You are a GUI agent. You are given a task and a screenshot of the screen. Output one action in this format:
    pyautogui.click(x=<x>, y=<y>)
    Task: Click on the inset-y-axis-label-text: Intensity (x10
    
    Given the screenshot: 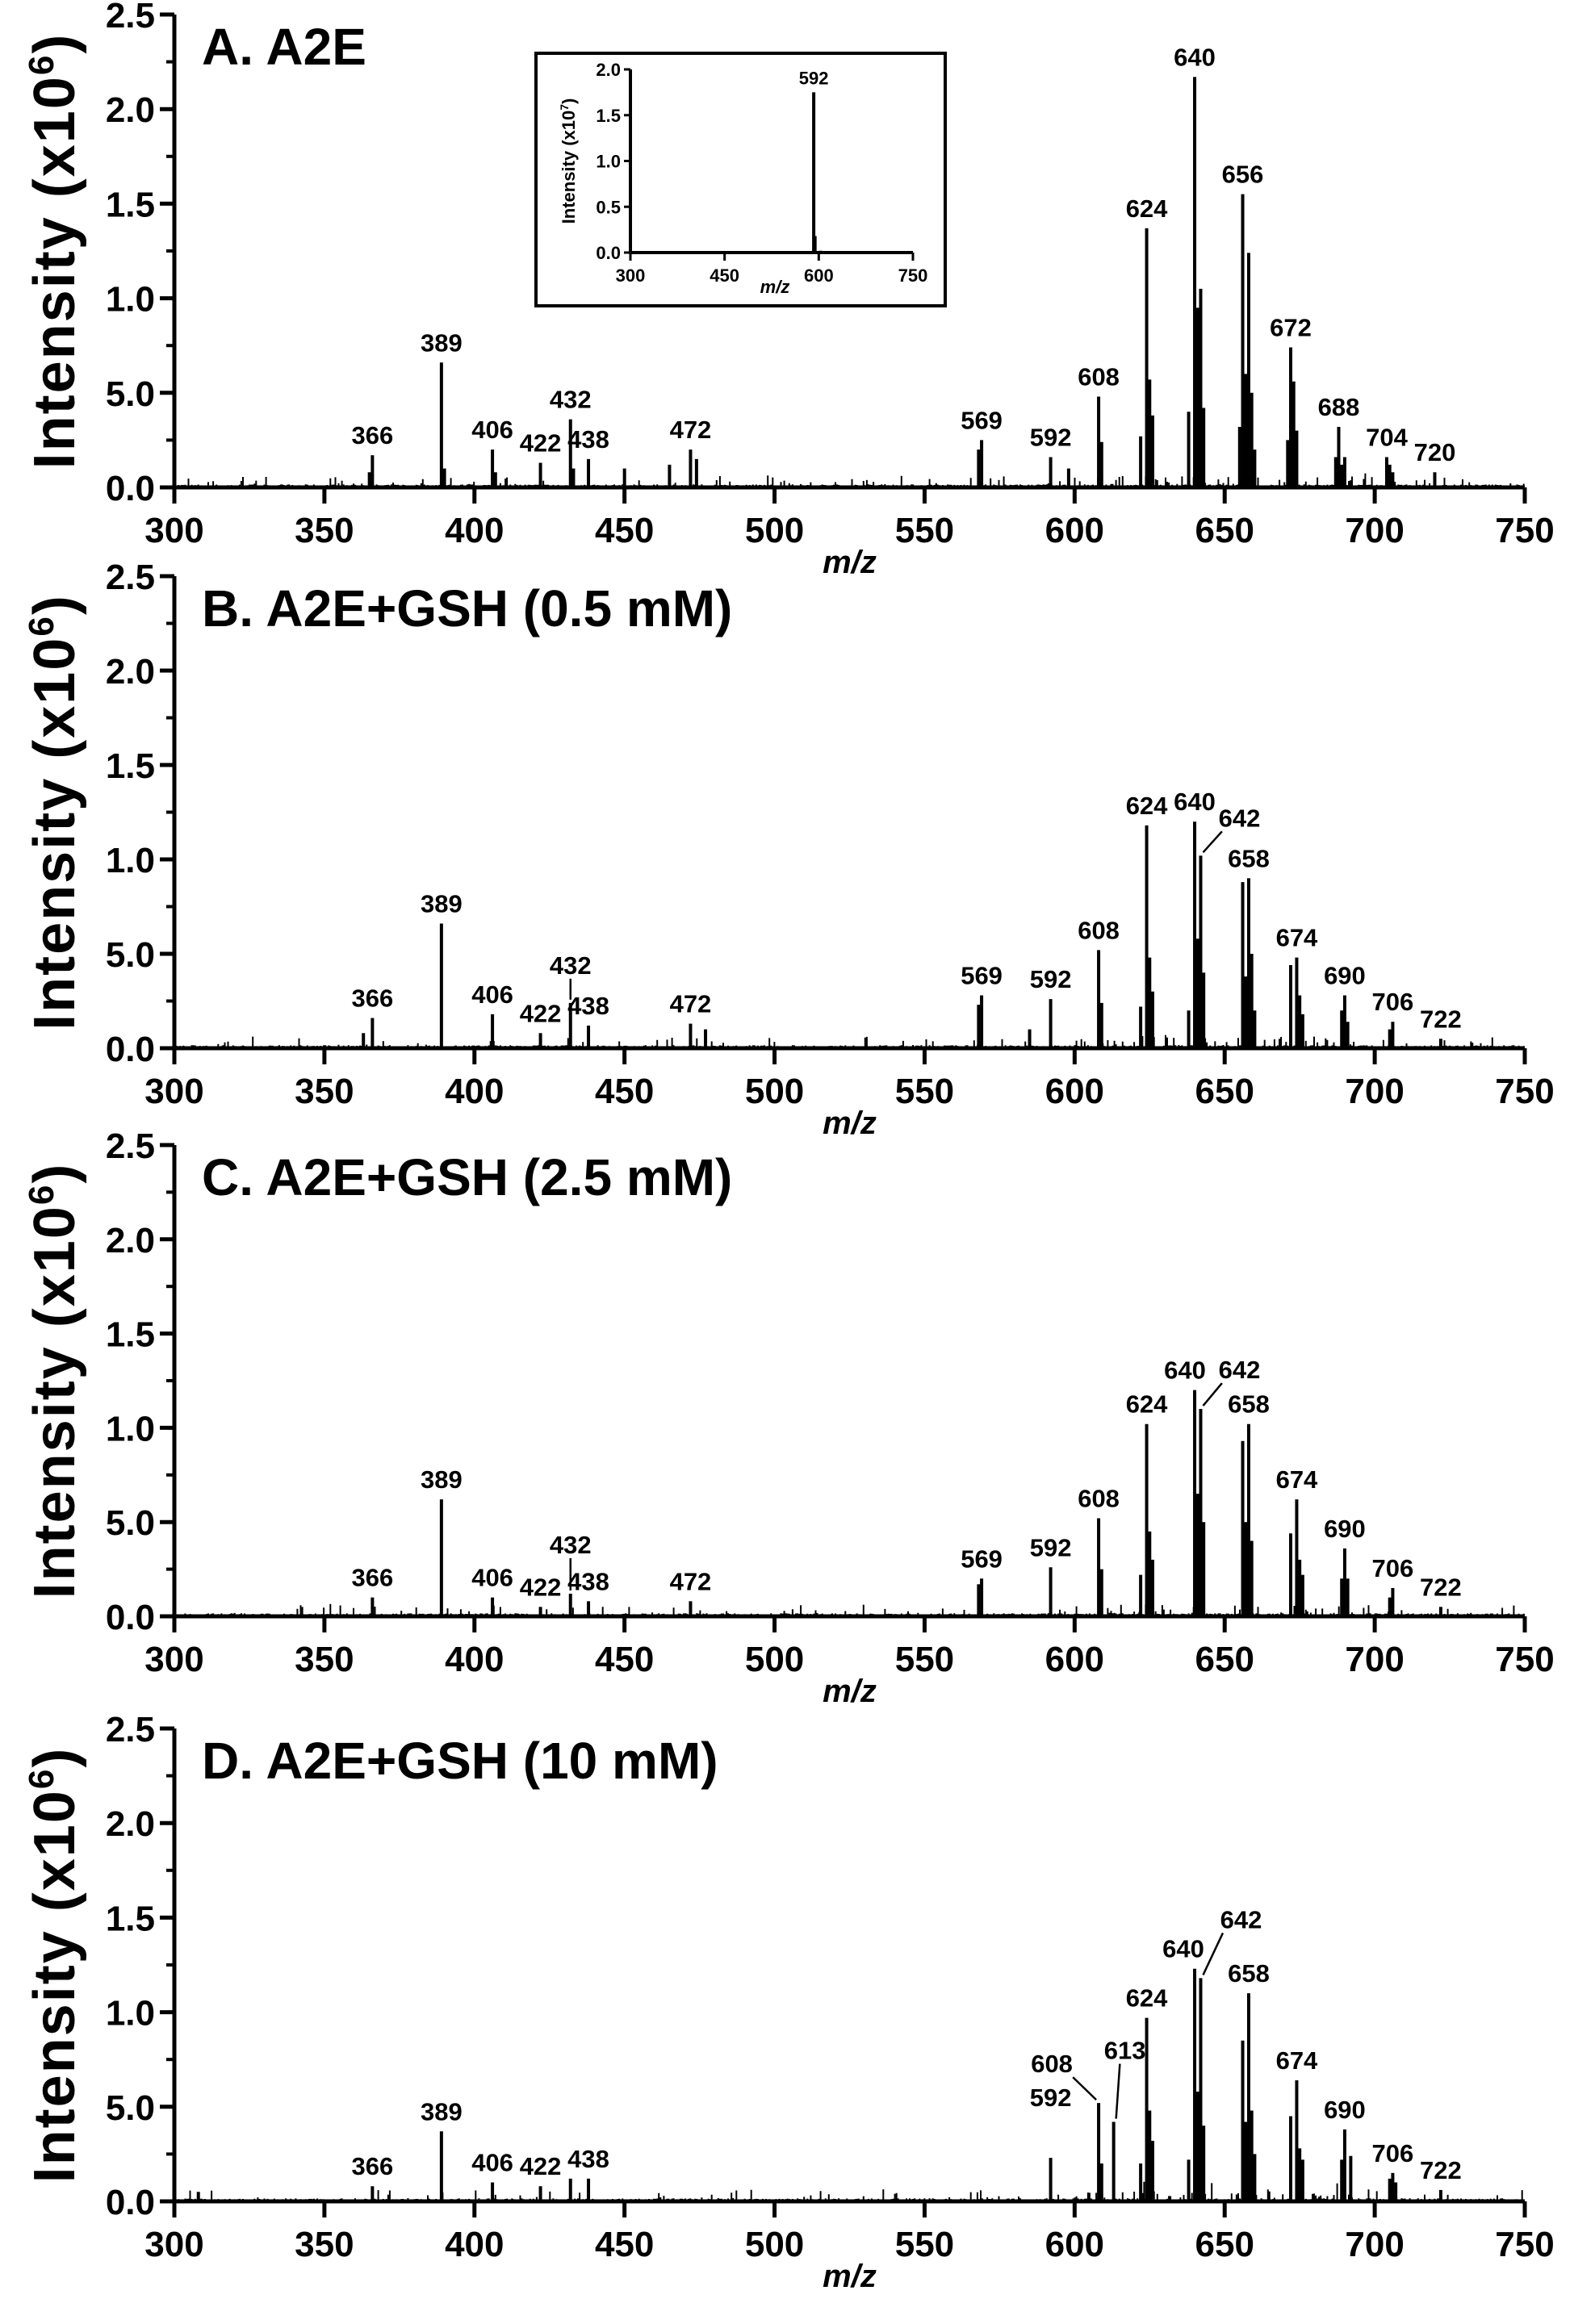 What is the action you would take?
    pyautogui.click(x=569, y=167)
    